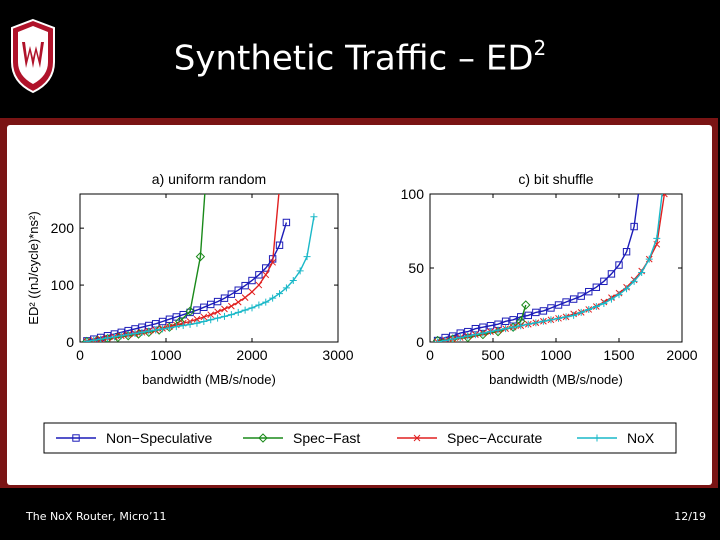 The height and width of the screenshot is (540, 720). What do you see at coordinates (326, 438) in the screenshot?
I see `legend-label: Spec−Fast` at bounding box center [326, 438].